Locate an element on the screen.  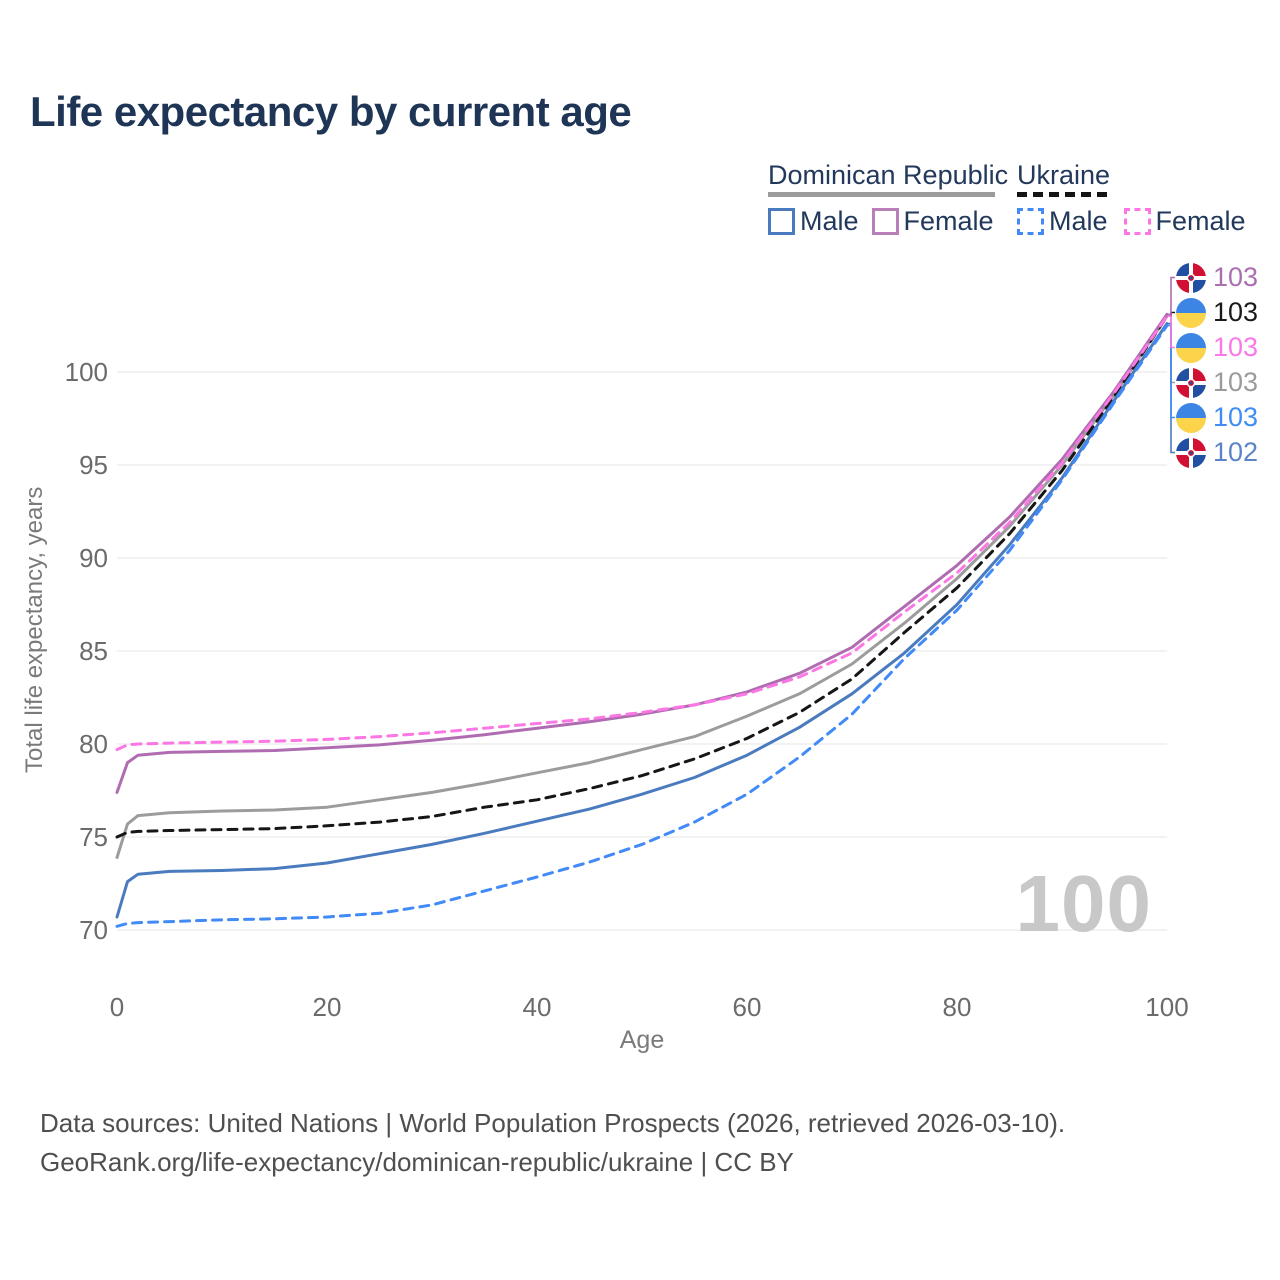
x-axis-title: Age is located at coordinates (642, 1040).